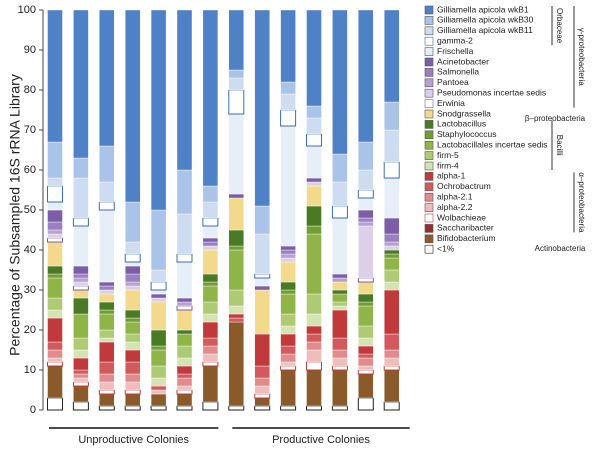  What do you see at coordinates (448, 155) in the screenshot?
I see `legend-label: firm-5` at bounding box center [448, 155].